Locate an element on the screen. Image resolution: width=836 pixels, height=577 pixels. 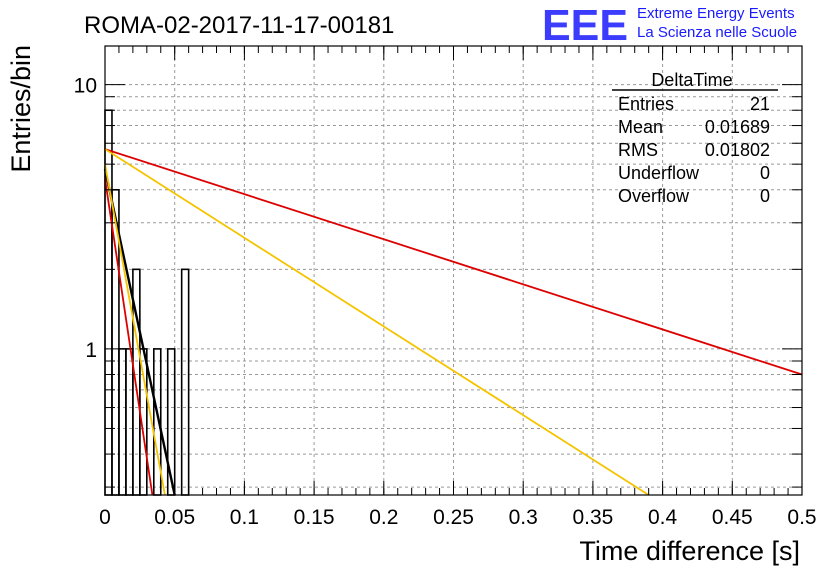
stats-row-label: RMS is located at coordinates (638, 150).